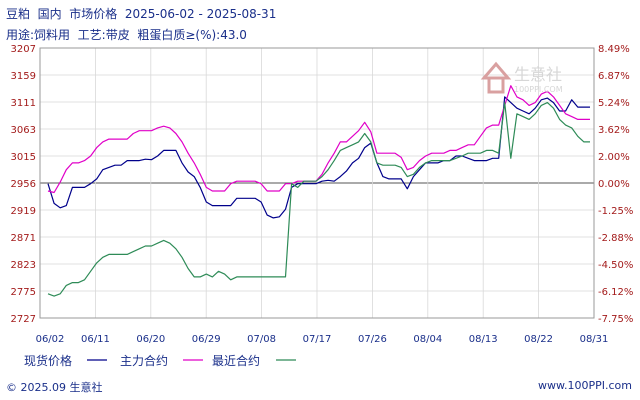 This screenshot has width=640, height=400. Describe the element at coordinates (206, 339) in the screenshot. I see `x-tick: 06/29` at that location.